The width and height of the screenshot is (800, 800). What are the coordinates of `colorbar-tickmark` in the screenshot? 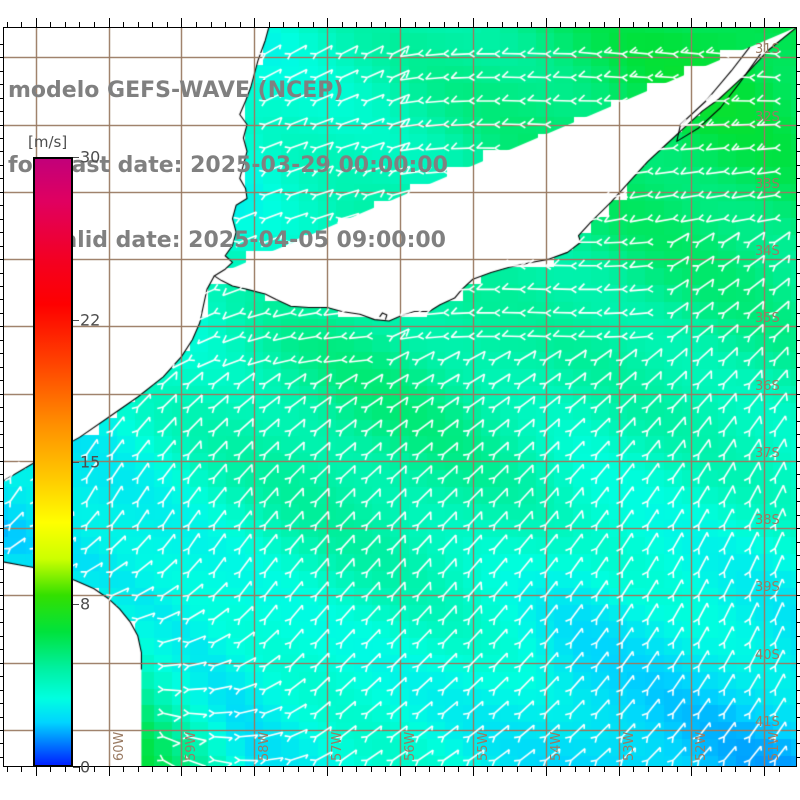 It's located at (76, 462).